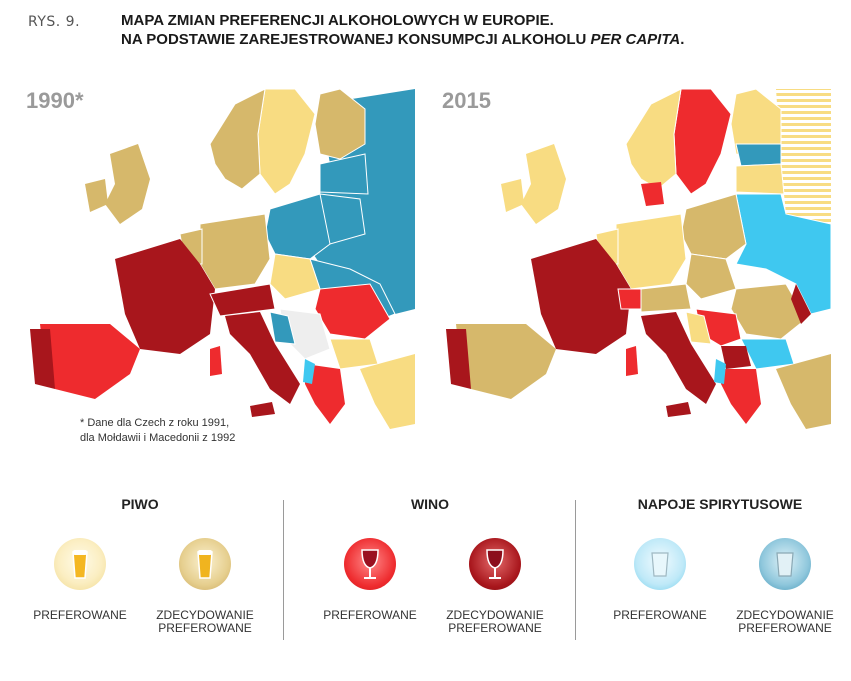  Describe the element at coordinates (758, 155) in the screenshot. I see `region-2015-estonia` at that location.